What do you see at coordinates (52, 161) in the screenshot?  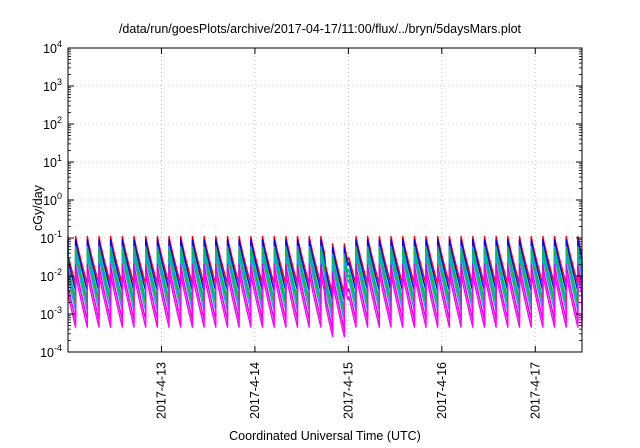 I see `y-tick-label: 10¹` at bounding box center [52, 161].